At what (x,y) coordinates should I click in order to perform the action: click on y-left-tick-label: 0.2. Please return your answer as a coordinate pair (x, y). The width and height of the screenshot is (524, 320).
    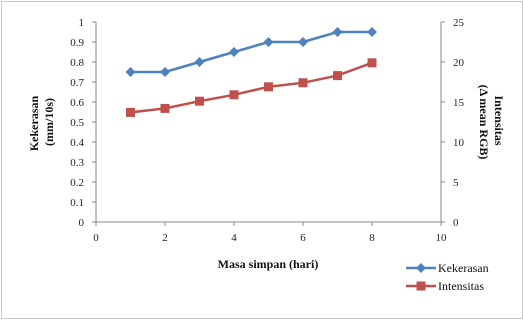
    Looking at the image, I should click on (77, 183).